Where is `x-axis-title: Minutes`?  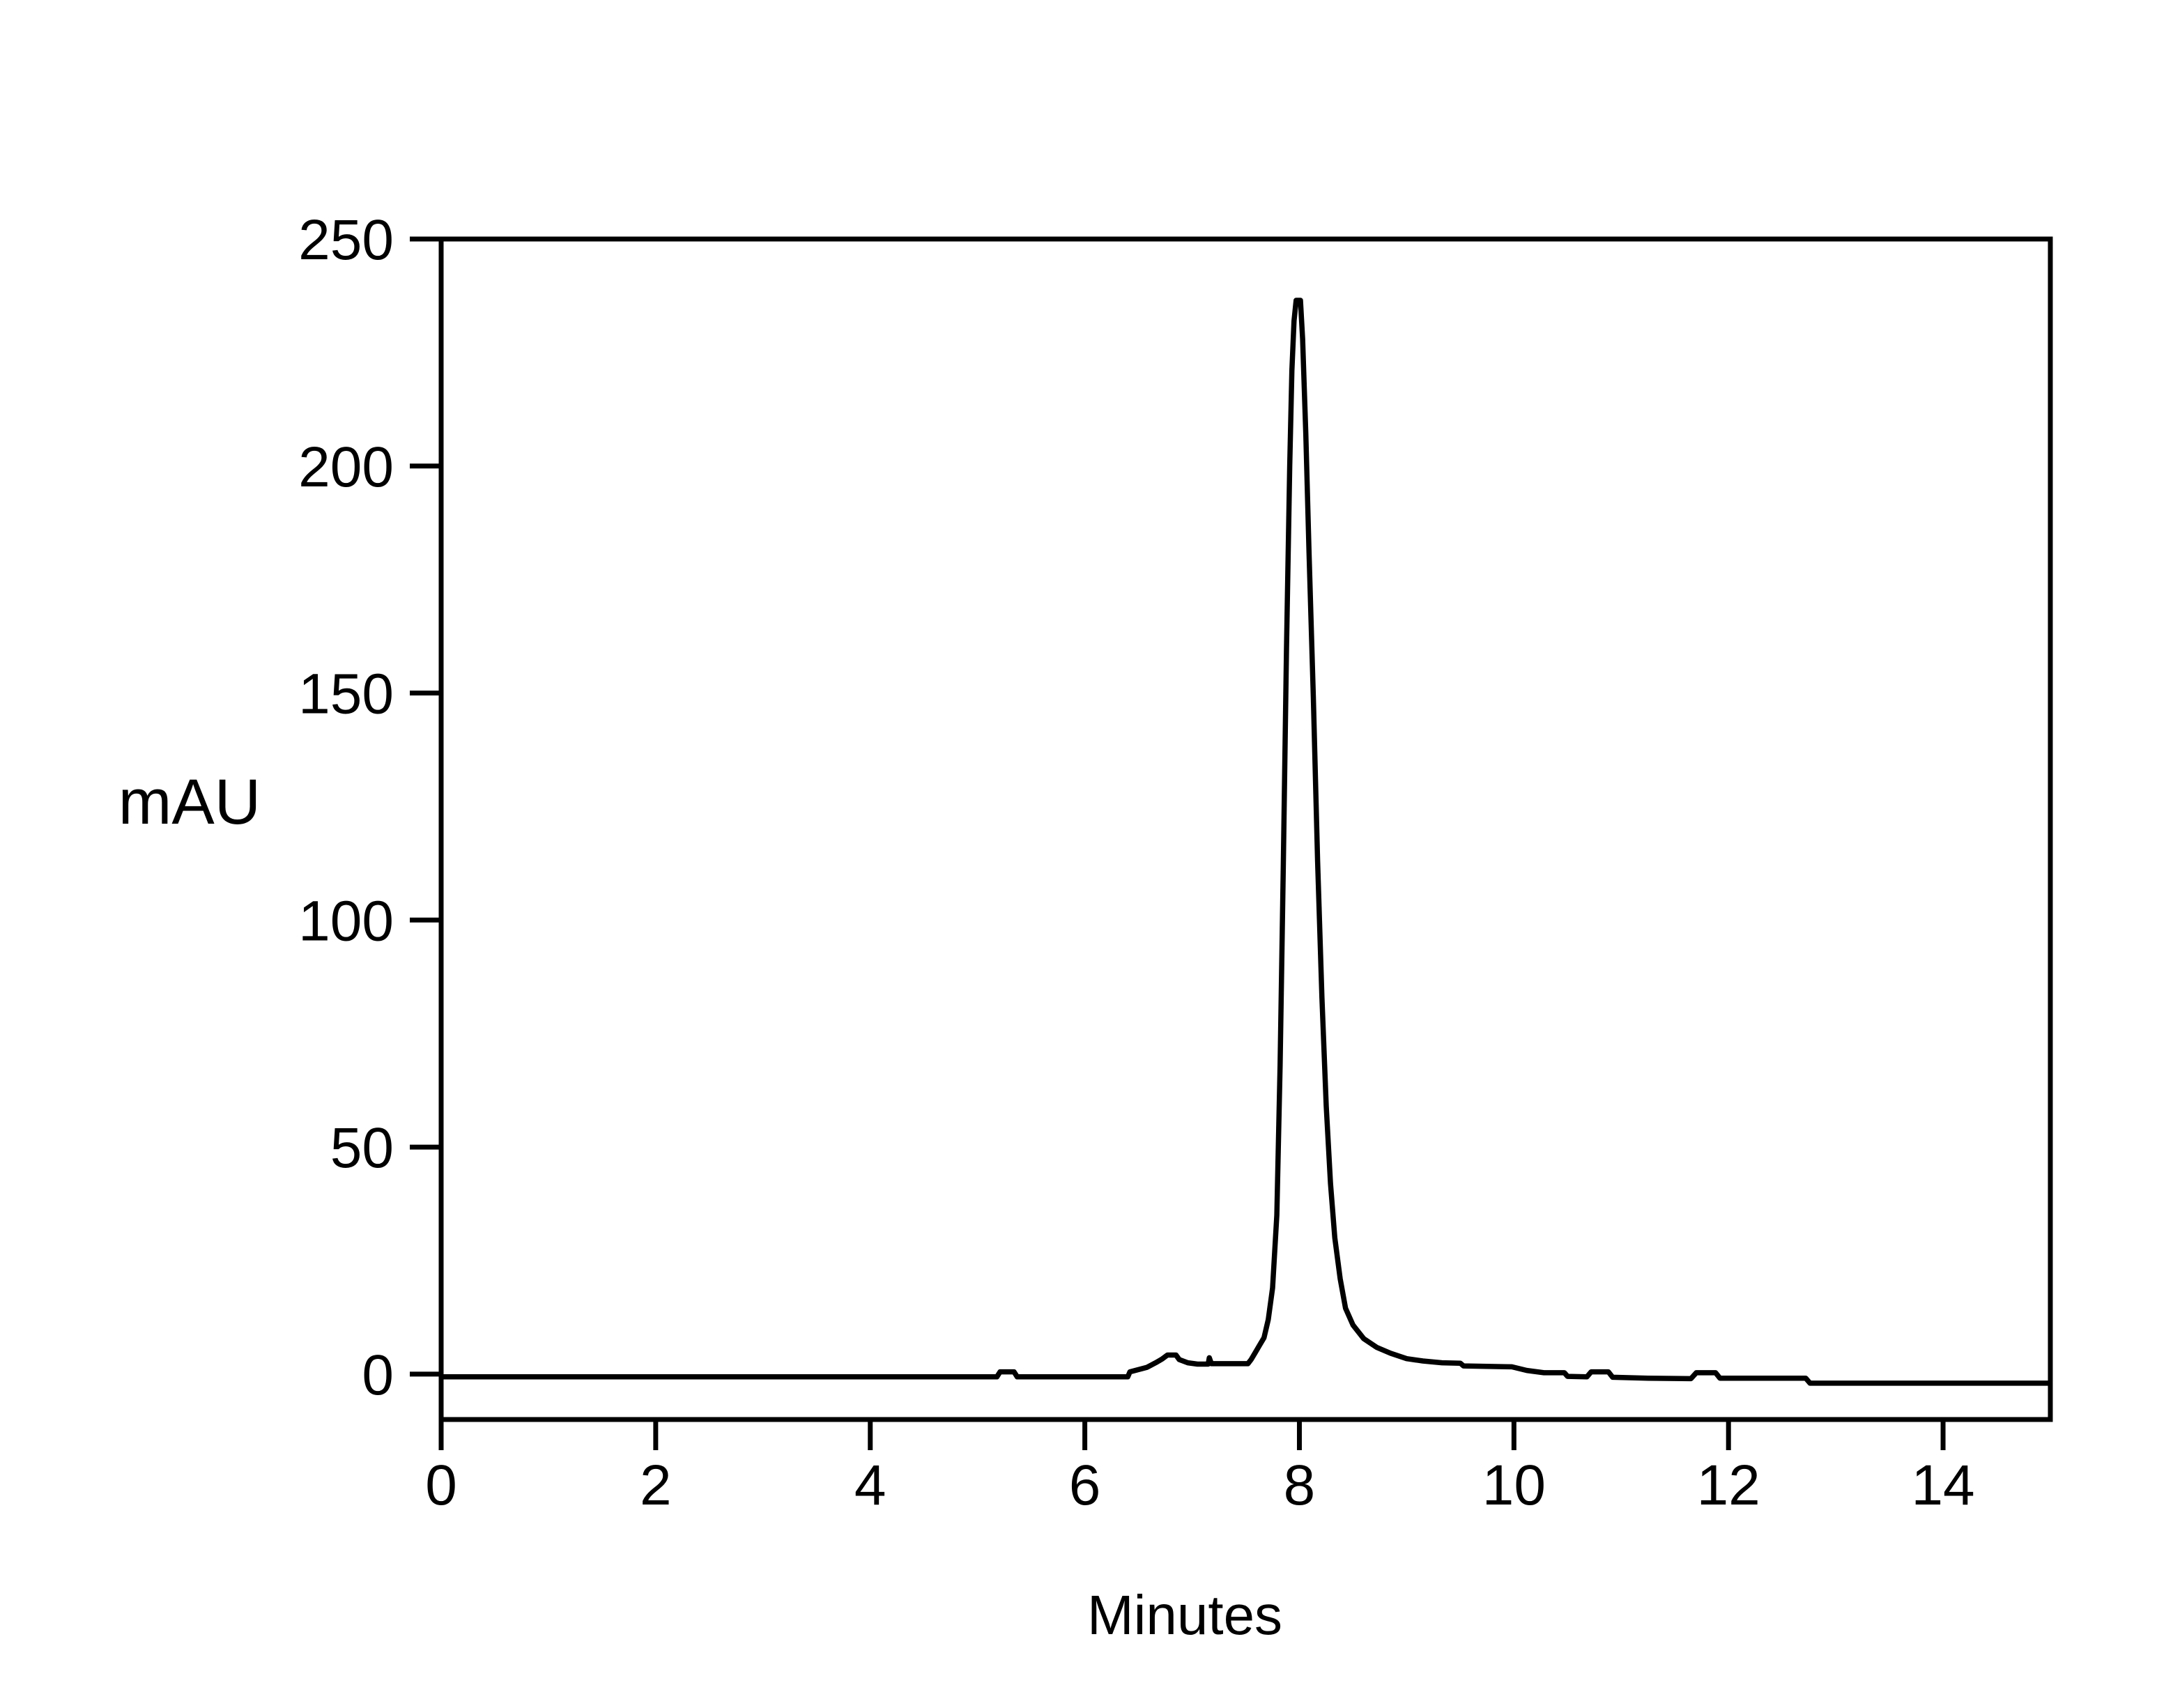 x-axis-title: Minutes is located at coordinates (1184, 1615).